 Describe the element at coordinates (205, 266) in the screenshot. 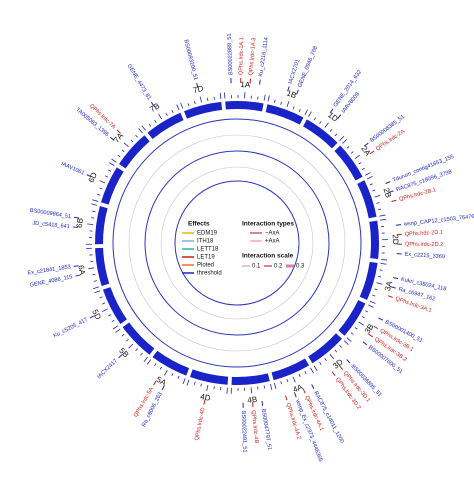

I see `legend-label: Ploted` at that location.